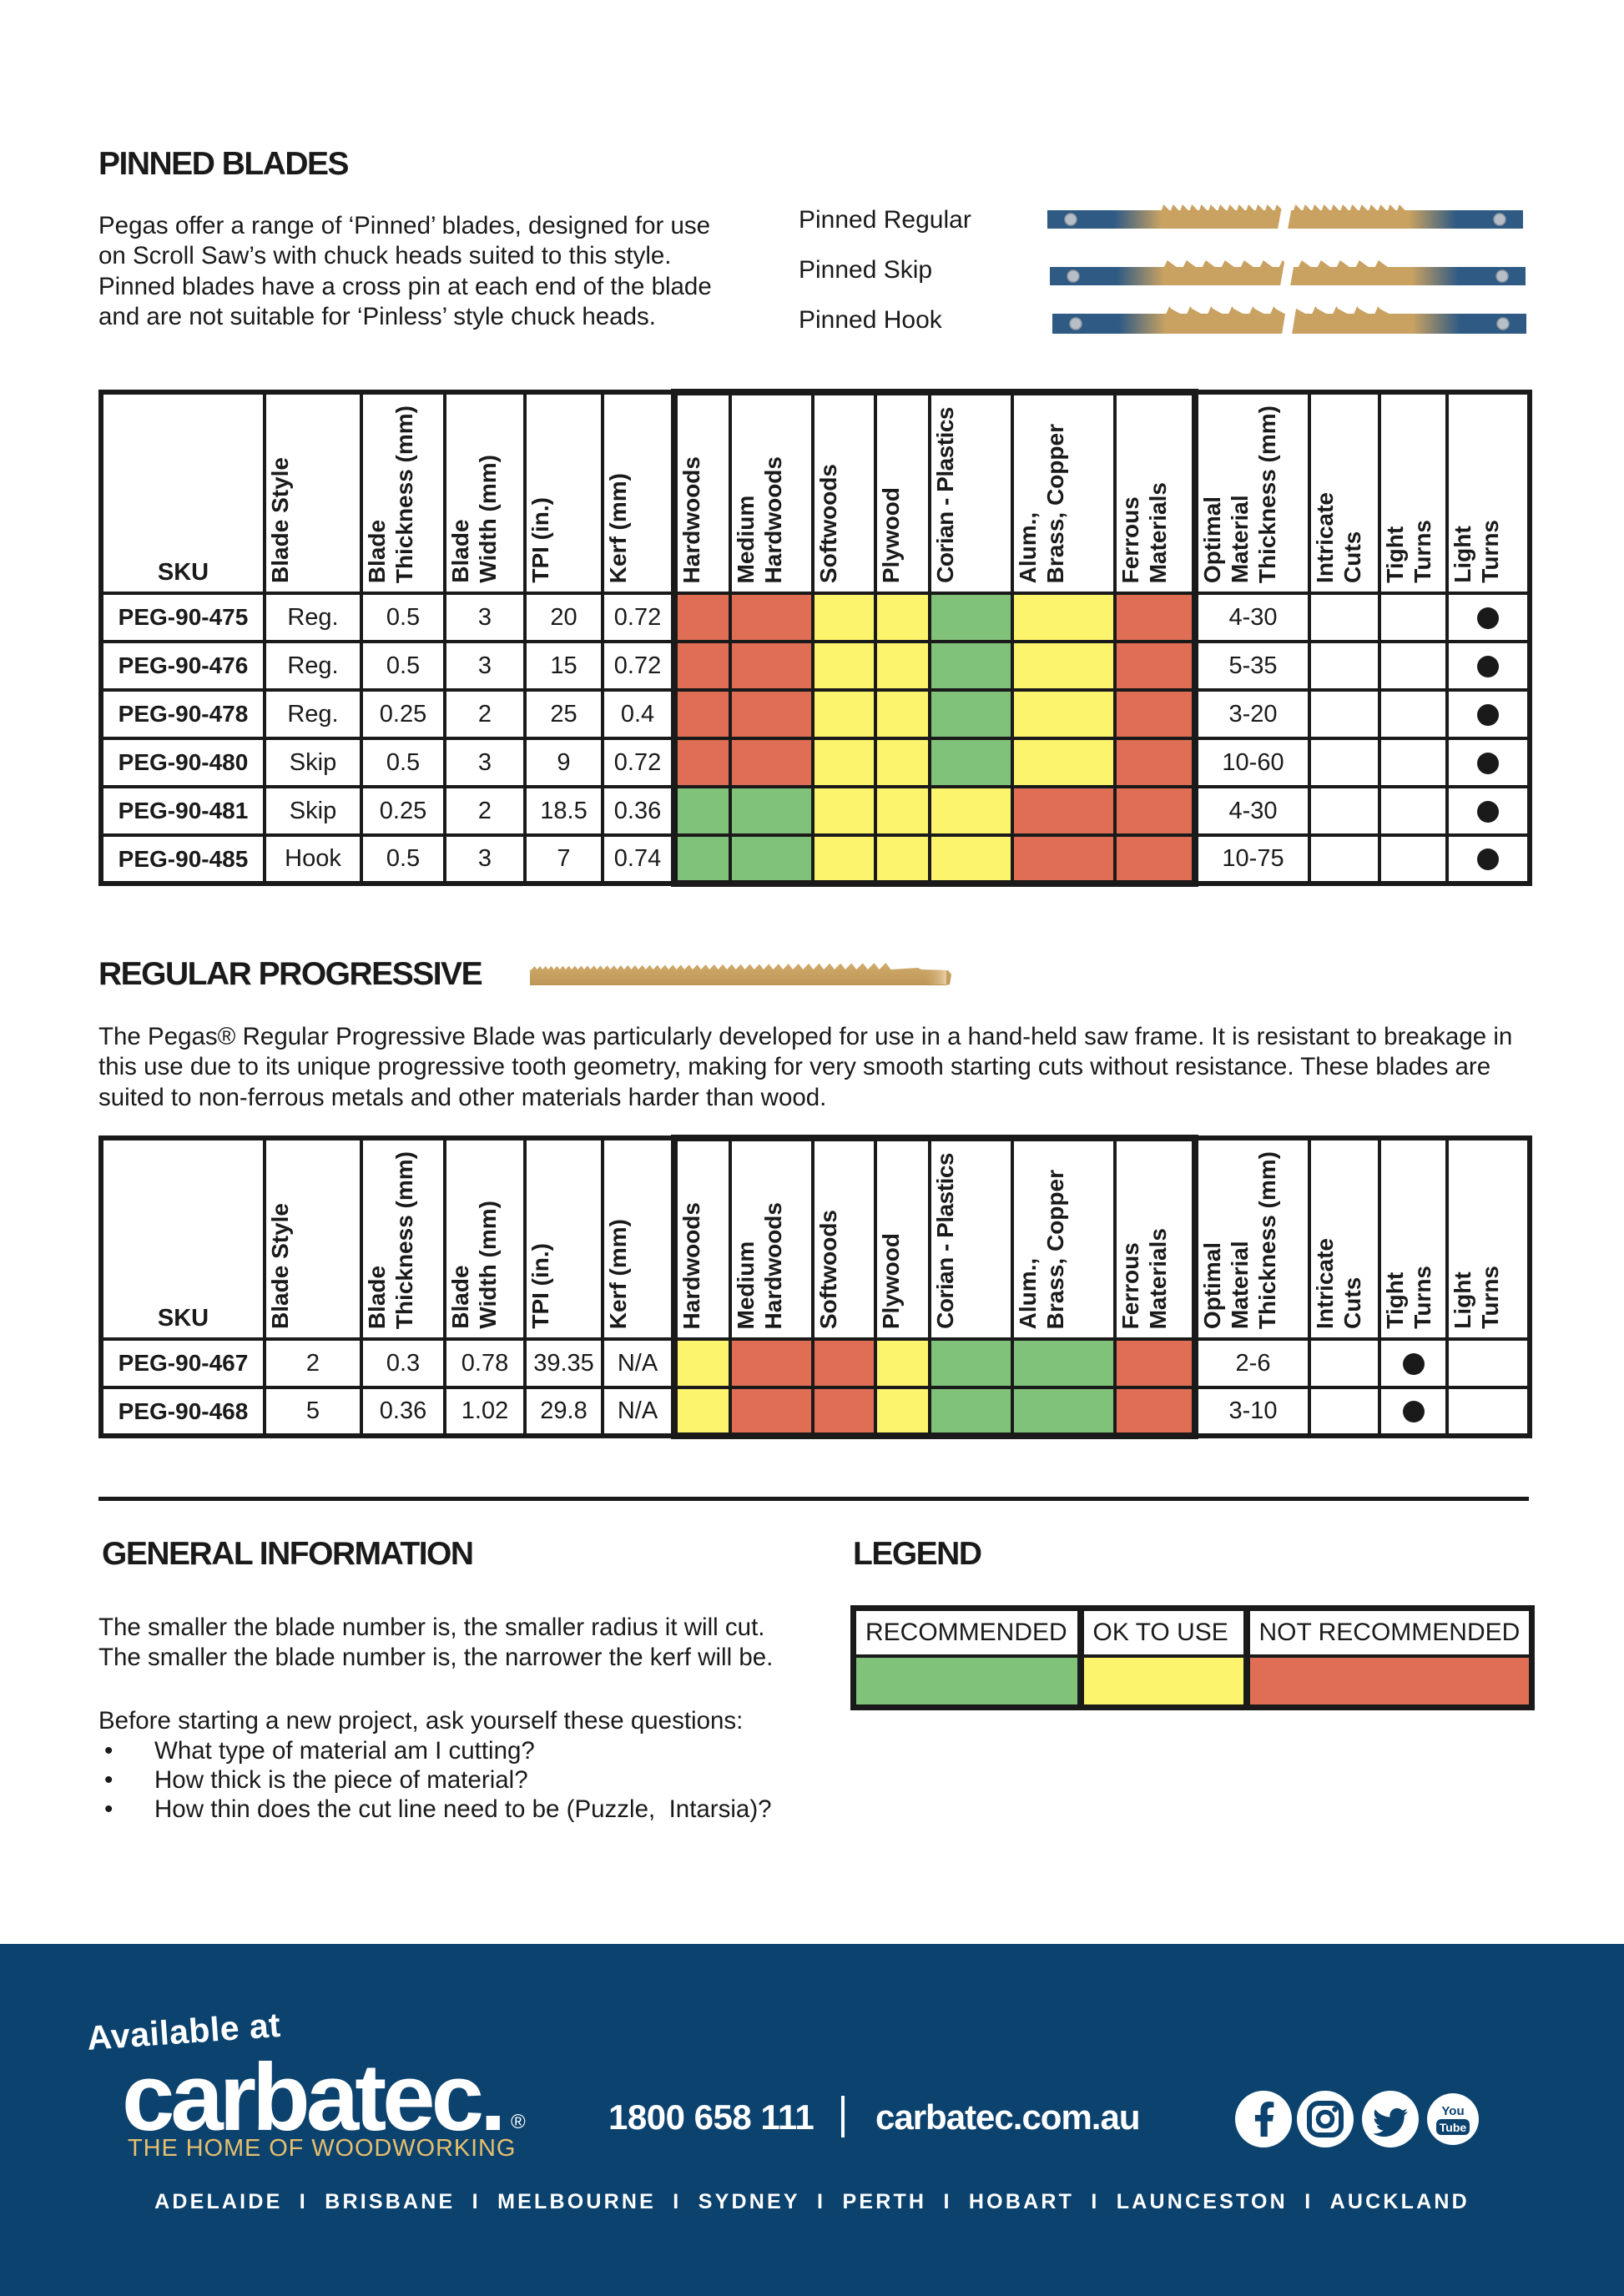  I want to click on svg-text: You, so click(1452, 2111).